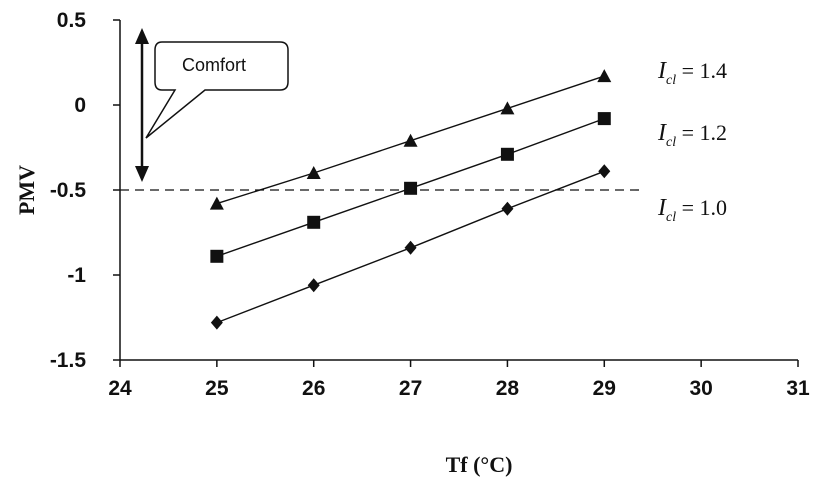 The image size is (815, 483). Describe the element at coordinates (142, 36) in the screenshot. I see `comfort-arrow-head-up` at that location.